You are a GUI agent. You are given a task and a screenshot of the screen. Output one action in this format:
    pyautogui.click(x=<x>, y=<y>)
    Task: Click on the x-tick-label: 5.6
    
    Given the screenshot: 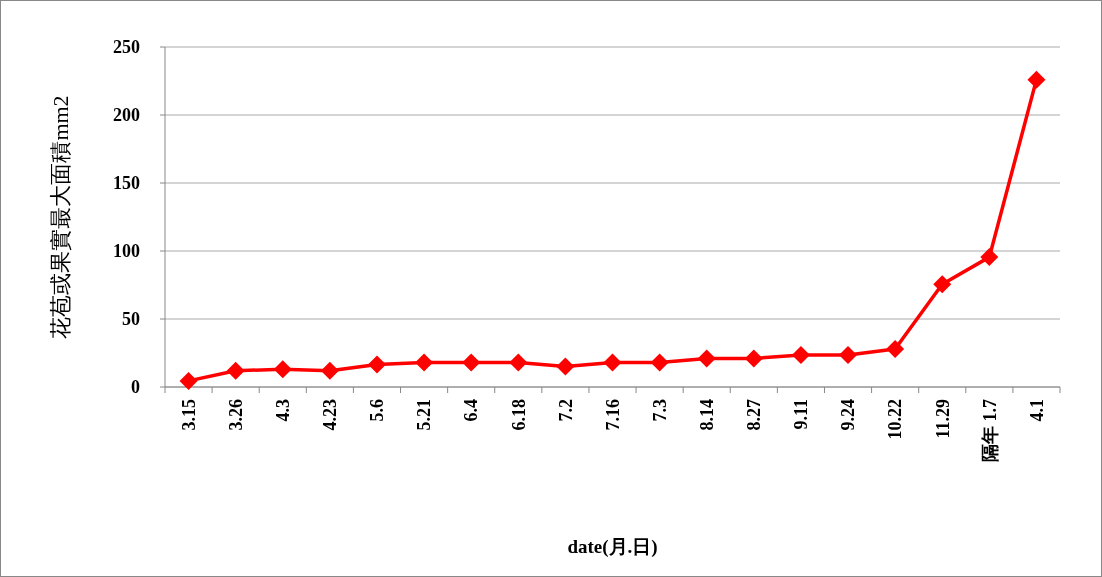 What is the action you would take?
    pyautogui.click(x=377, y=410)
    